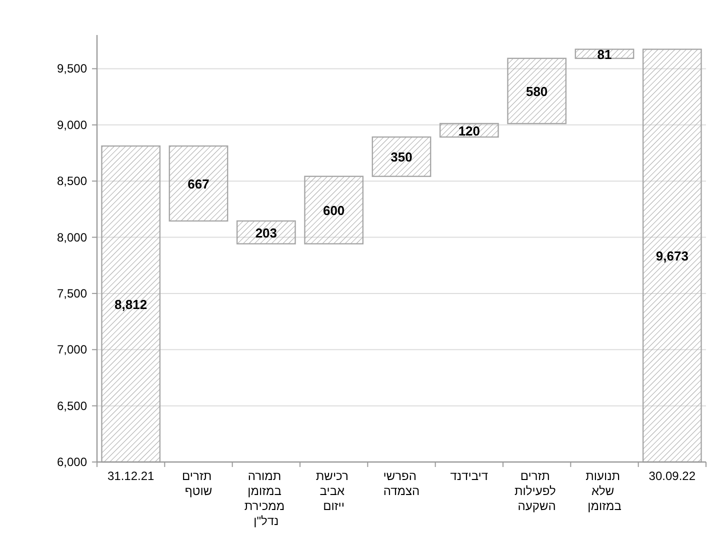 The image size is (718, 550). I want to click on x-tick-label: הפרשי הצמדה, so click(401, 483).